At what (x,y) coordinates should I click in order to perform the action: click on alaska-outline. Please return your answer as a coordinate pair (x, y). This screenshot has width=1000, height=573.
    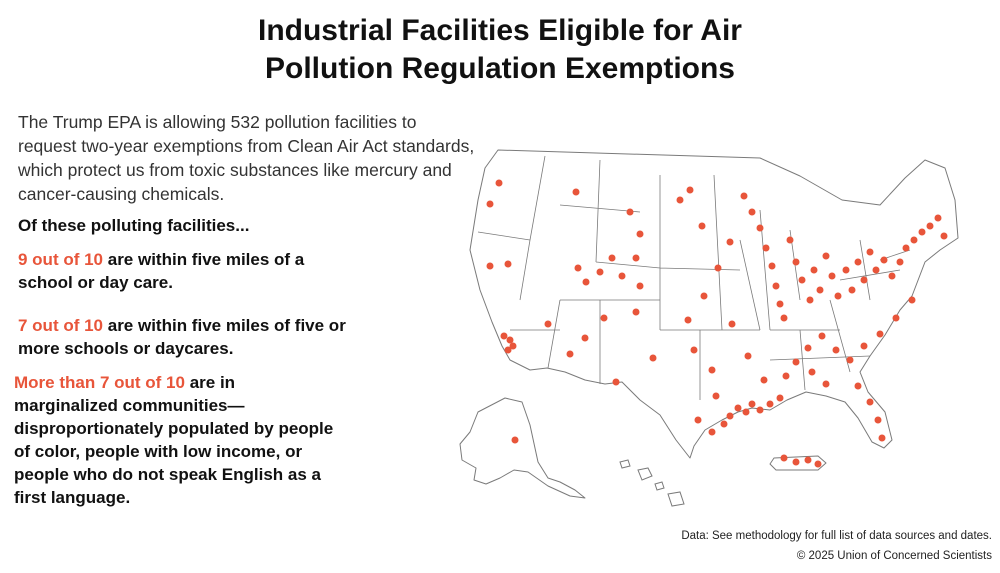
    Looking at the image, I should click on (522, 448).